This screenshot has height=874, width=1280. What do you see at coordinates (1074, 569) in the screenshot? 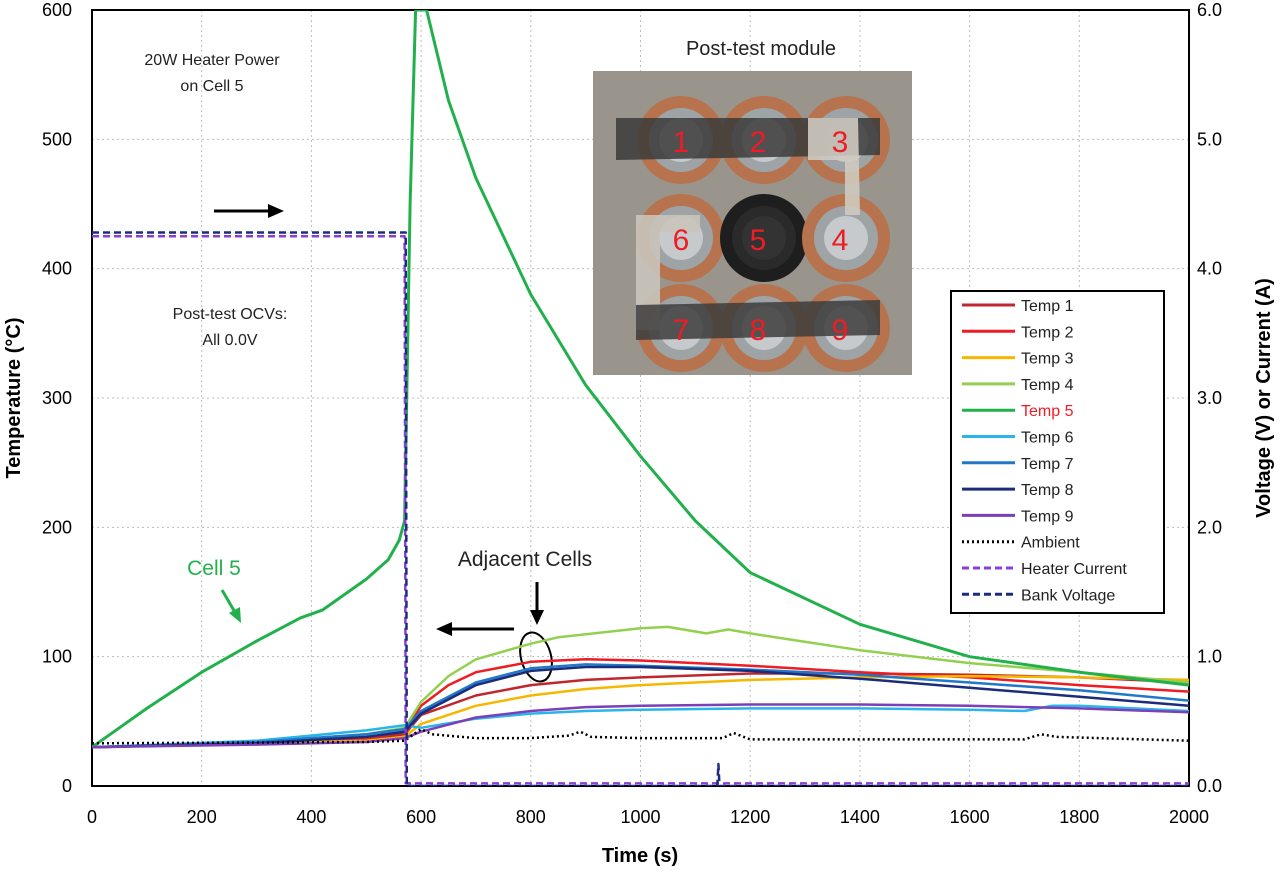
I see `legend-label: Heater Current` at bounding box center [1074, 569].